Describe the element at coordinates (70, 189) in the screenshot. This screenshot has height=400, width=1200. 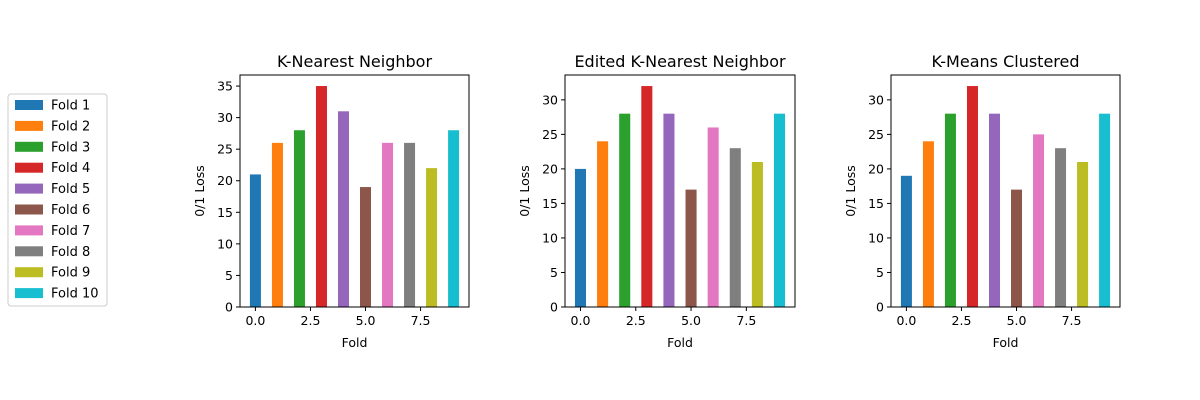
I see `legend-entry: Fold 5` at that location.